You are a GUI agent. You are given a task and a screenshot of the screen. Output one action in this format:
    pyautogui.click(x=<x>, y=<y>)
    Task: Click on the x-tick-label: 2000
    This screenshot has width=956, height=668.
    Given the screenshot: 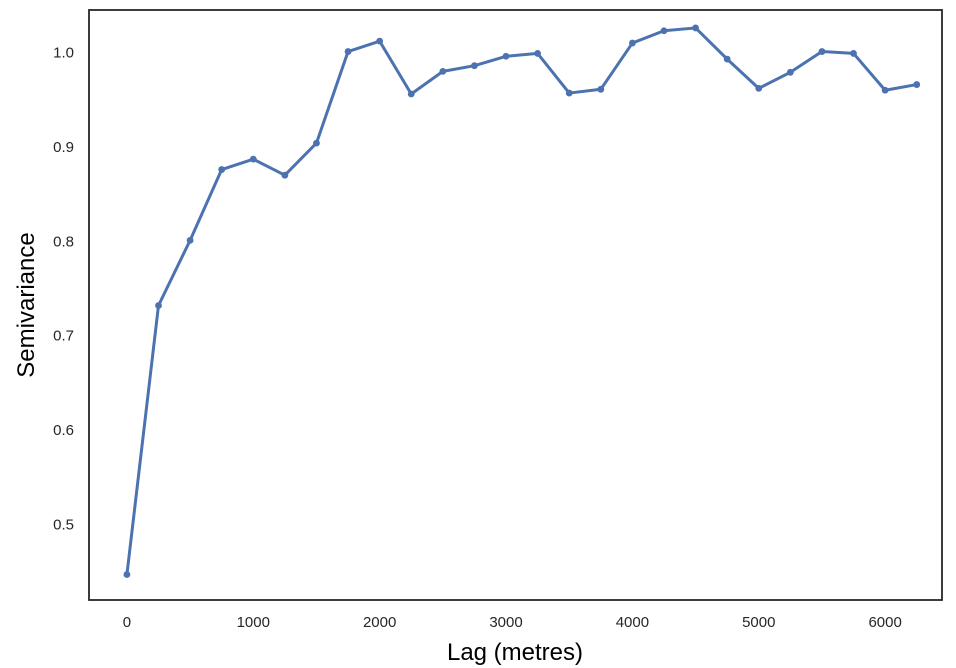 What is the action you would take?
    pyautogui.click(x=379, y=622)
    